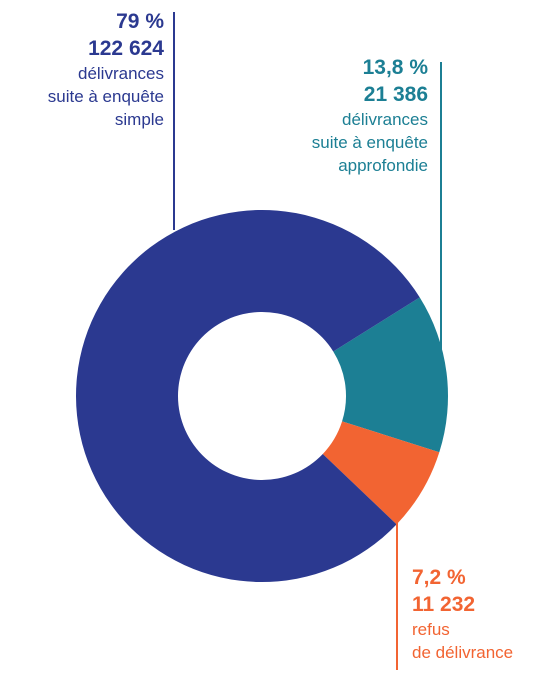 The height and width of the screenshot is (677, 542). Describe the element at coordinates (395, 67) in the screenshot. I see `percent-label: 13,8 %` at that location.